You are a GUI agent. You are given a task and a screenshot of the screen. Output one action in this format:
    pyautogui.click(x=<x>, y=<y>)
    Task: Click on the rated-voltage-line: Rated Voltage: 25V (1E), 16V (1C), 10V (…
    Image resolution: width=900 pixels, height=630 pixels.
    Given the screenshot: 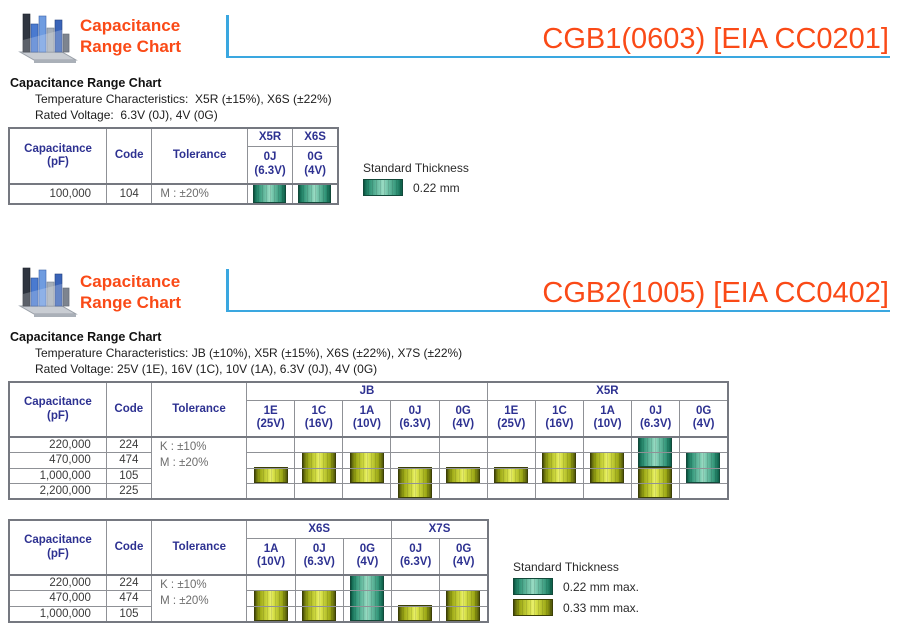 What is the action you would take?
    pyautogui.click(x=206, y=369)
    